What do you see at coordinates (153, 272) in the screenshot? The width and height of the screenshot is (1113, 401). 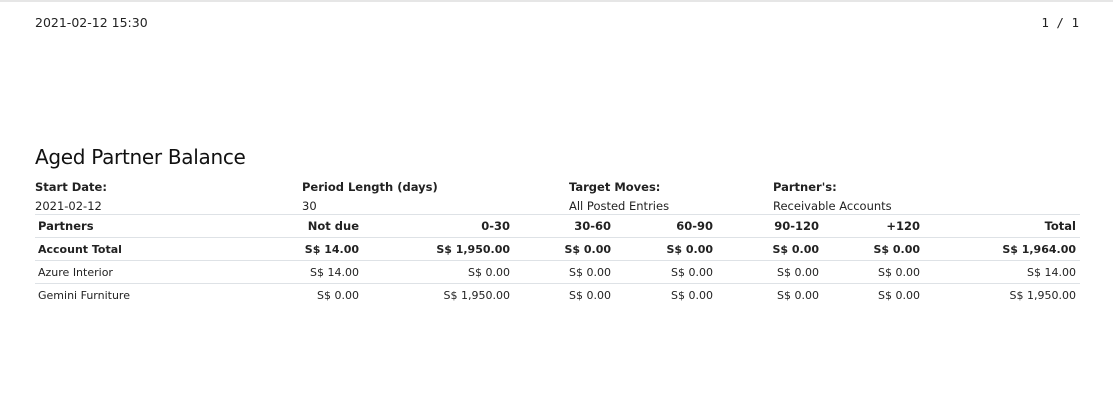 I see `partner-name: Azure Interior` at bounding box center [153, 272].